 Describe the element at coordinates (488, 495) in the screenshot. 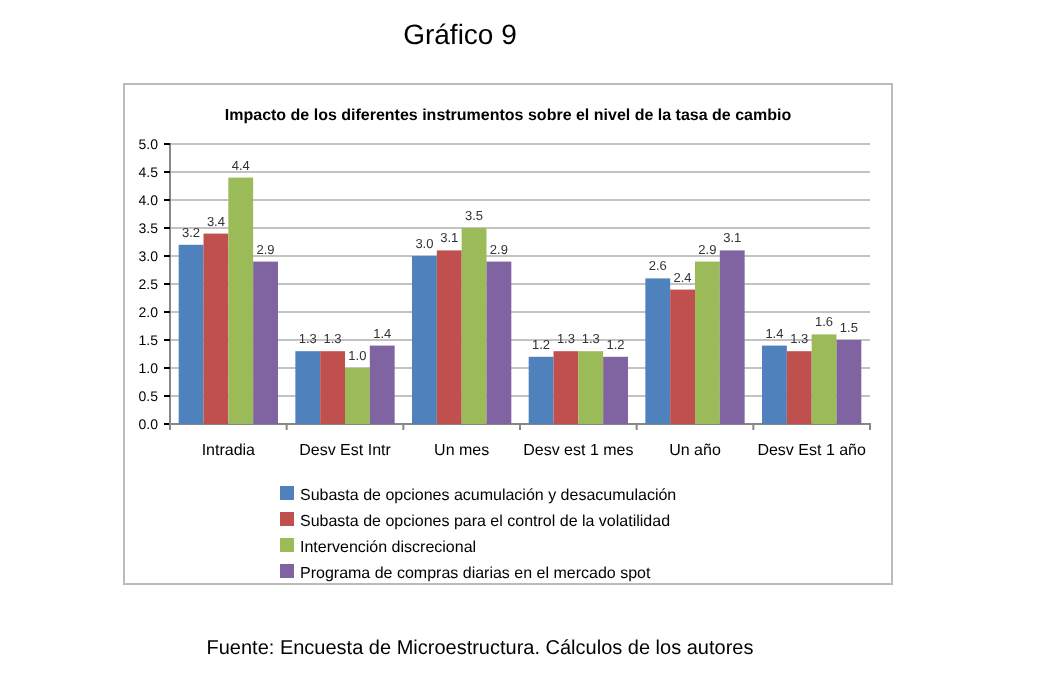

I see `legend-label: Subasta de opciones acumulación y desacumulación` at that location.